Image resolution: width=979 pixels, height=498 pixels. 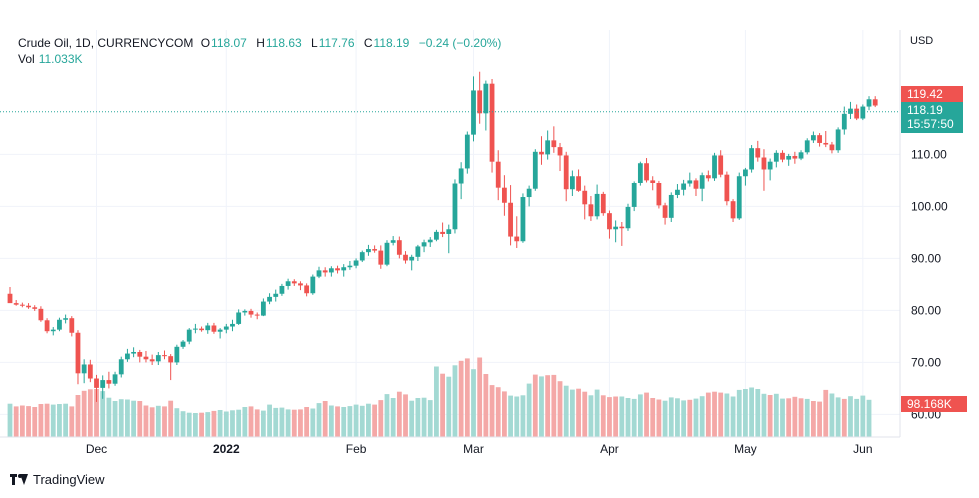 What do you see at coordinates (106, 43) in the screenshot?
I see `symbol-label: Crude Oil, 1D, CURRENCYCOM` at bounding box center [106, 43].